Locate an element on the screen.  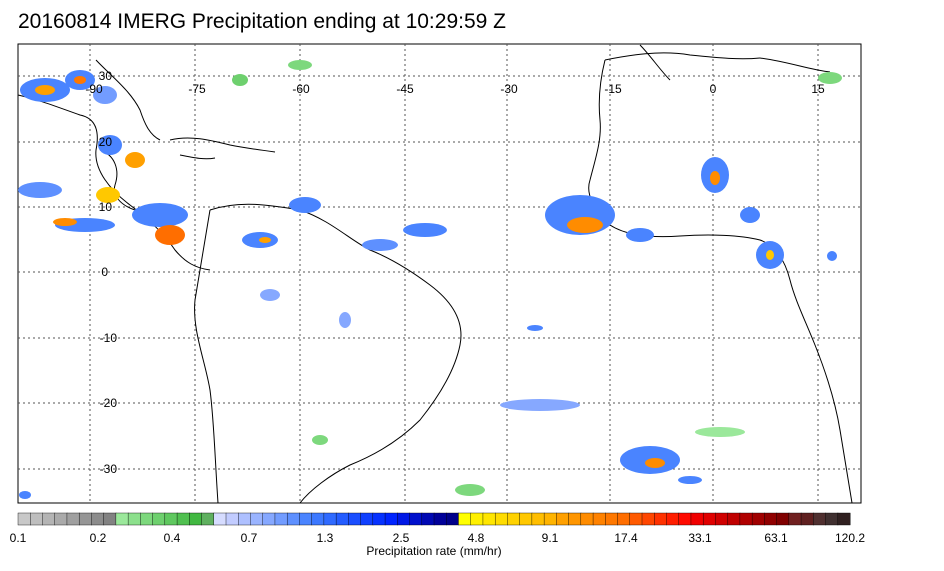
lon-label: -15 is located at coordinates (613, 89).